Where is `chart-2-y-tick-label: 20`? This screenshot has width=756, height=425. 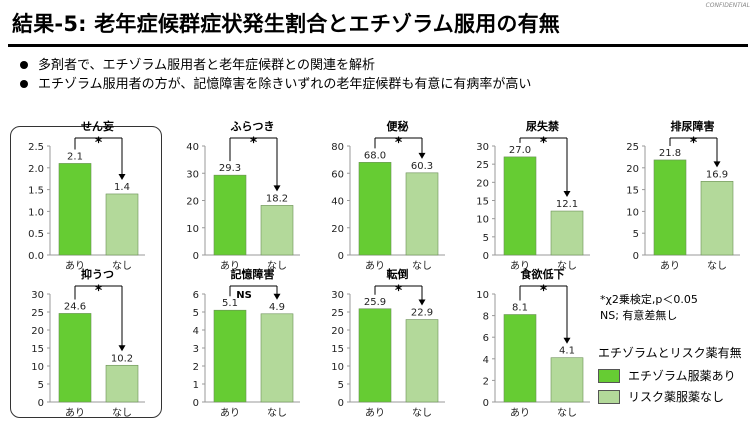 chart-2-y-tick-label: 20 is located at coordinates (337, 229).